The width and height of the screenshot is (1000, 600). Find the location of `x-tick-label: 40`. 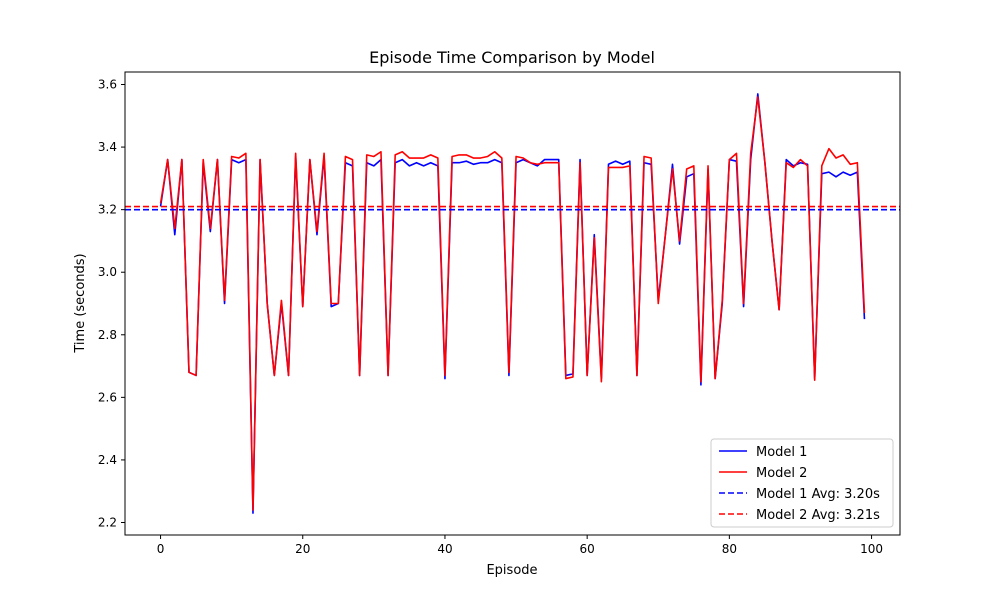

x-tick-label: 40 is located at coordinates (444, 549).